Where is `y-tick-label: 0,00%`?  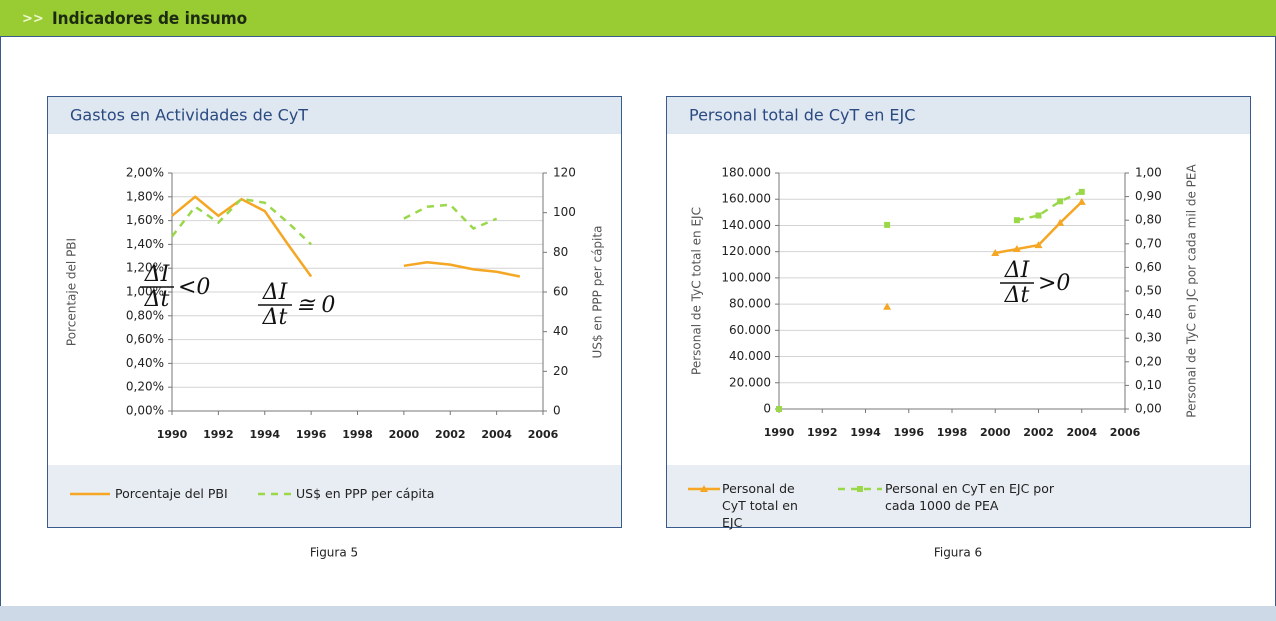
y-tick-label: 0,00% is located at coordinates (145, 411).